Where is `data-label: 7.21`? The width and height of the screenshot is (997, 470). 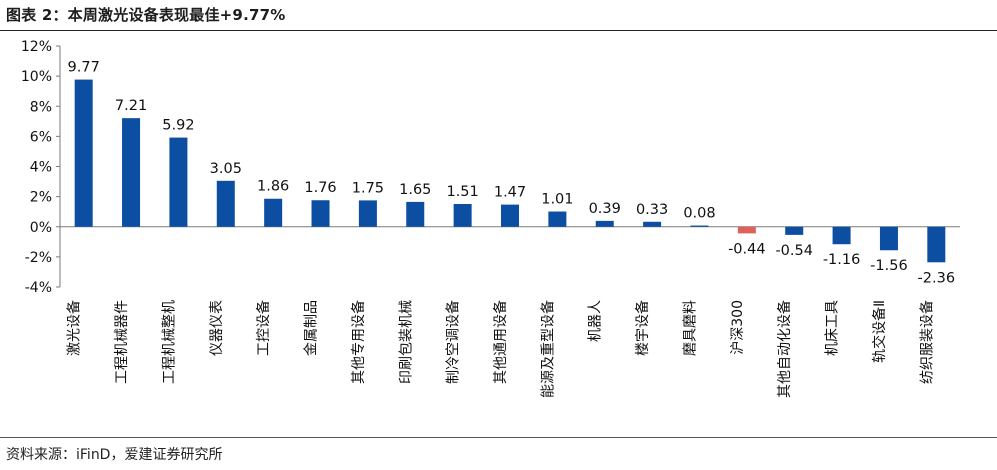
data-label: 7.21 is located at coordinates (131, 106).